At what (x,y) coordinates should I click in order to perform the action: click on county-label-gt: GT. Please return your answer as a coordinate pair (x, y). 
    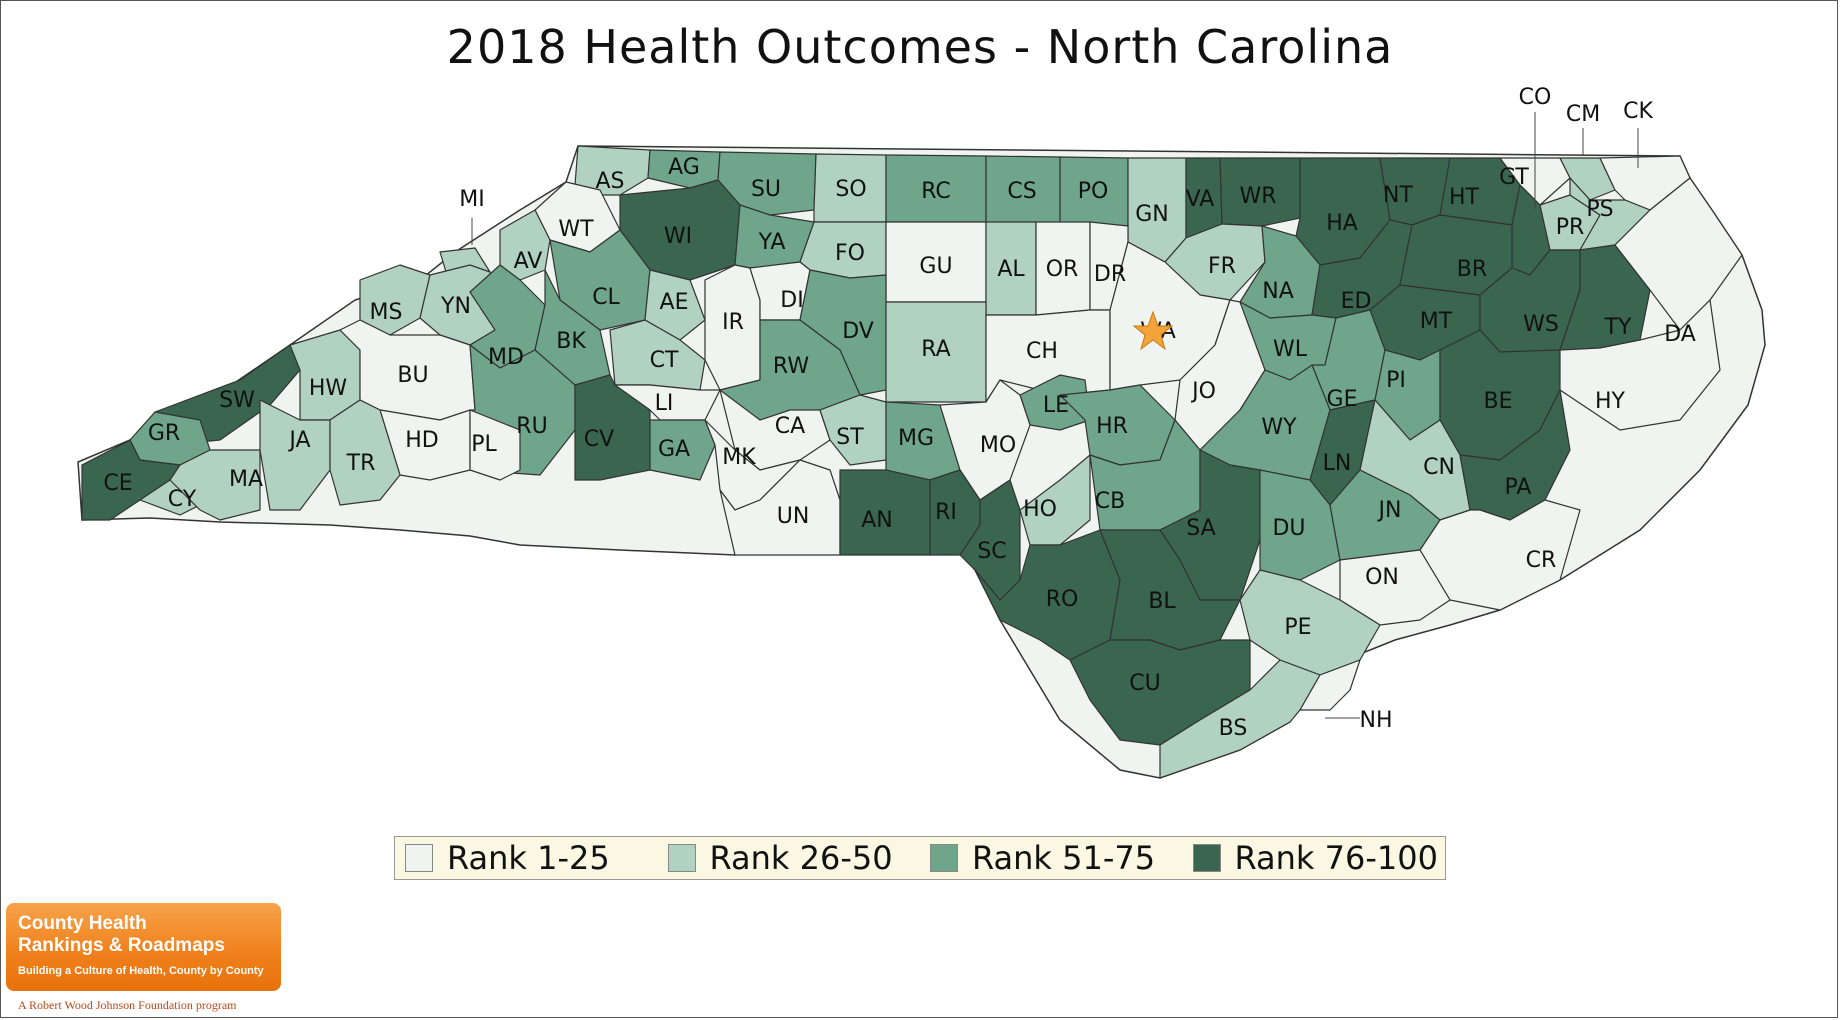
    Looking at the image, I should click on (1514, 177).